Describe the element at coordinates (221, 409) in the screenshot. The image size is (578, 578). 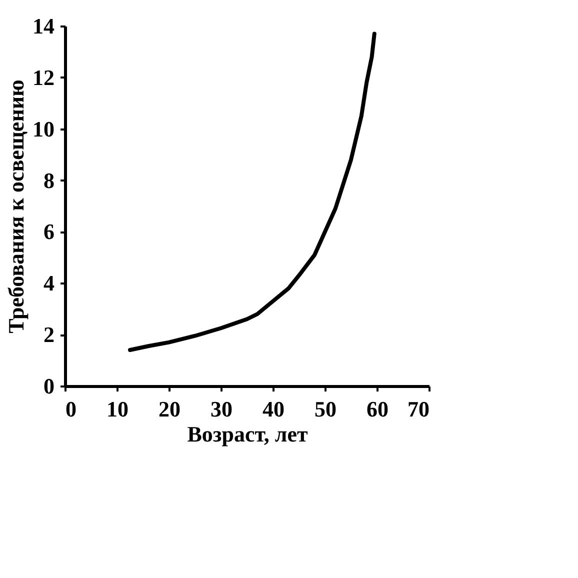
I see `x-tick-label: 30` at that location.